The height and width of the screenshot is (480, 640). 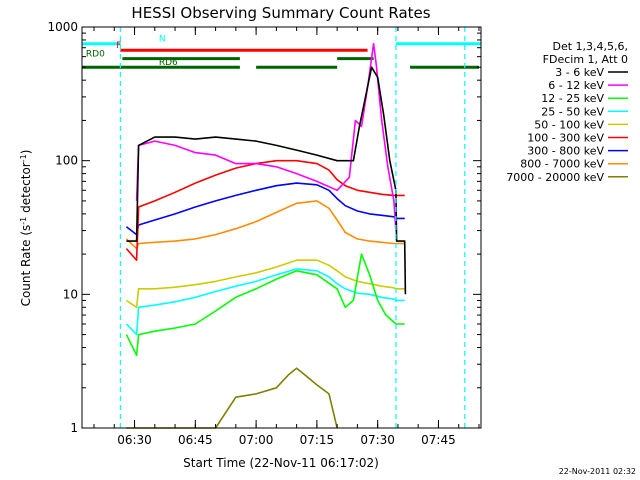 I want to click on legend-label-12-25-kev: 12 - 25 keV, so click(x=572, y=98).